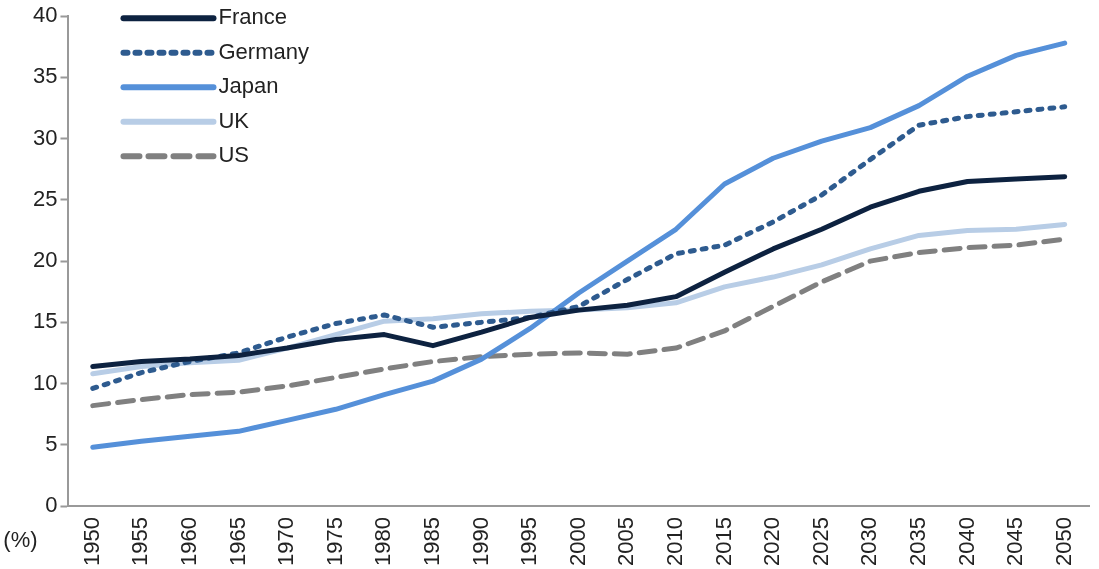 The height and width of the screenshot is (569, 1099). Describe the element at coordinates (45, 260) in the screenshot. I see `y-tick-label: 20` at that location.